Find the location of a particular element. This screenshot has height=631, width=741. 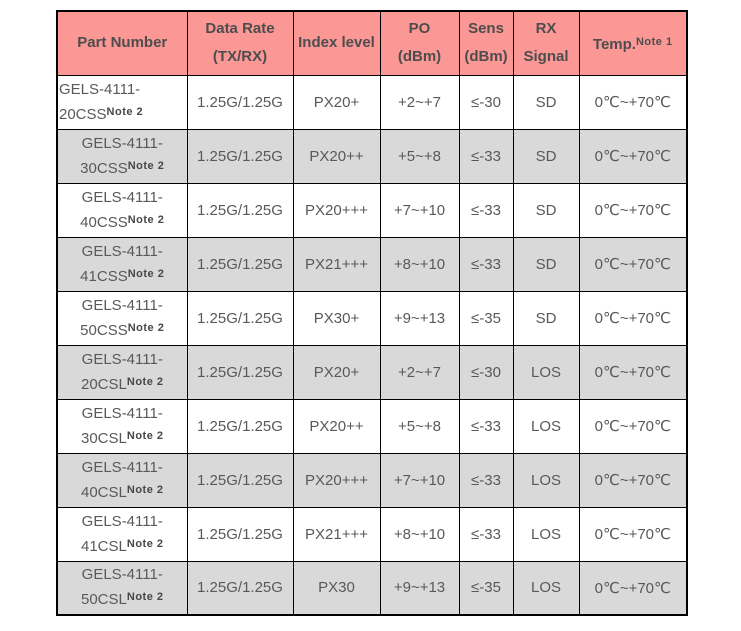

index-level-cell: PX30+ is located at coordinates (336, 318).